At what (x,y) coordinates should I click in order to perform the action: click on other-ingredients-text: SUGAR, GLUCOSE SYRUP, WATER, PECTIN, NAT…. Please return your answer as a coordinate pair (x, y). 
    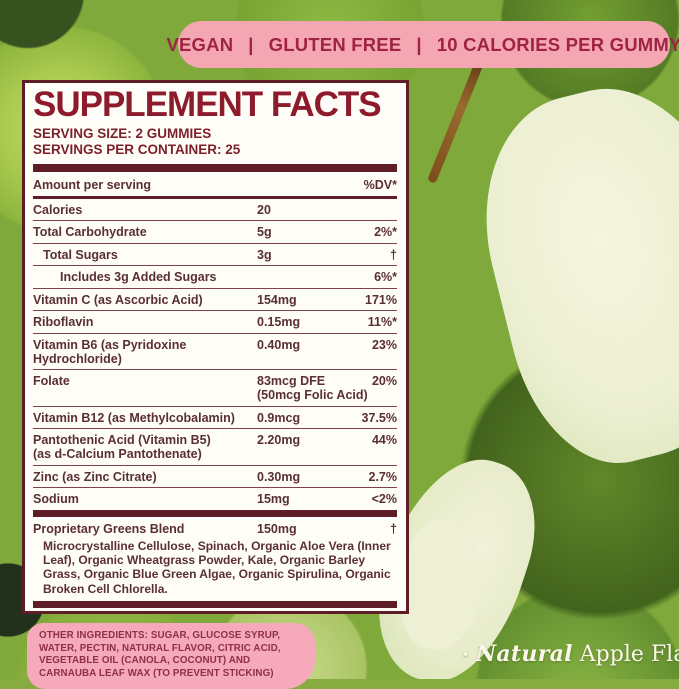
    Looking at the image, I should click on (160, 655).